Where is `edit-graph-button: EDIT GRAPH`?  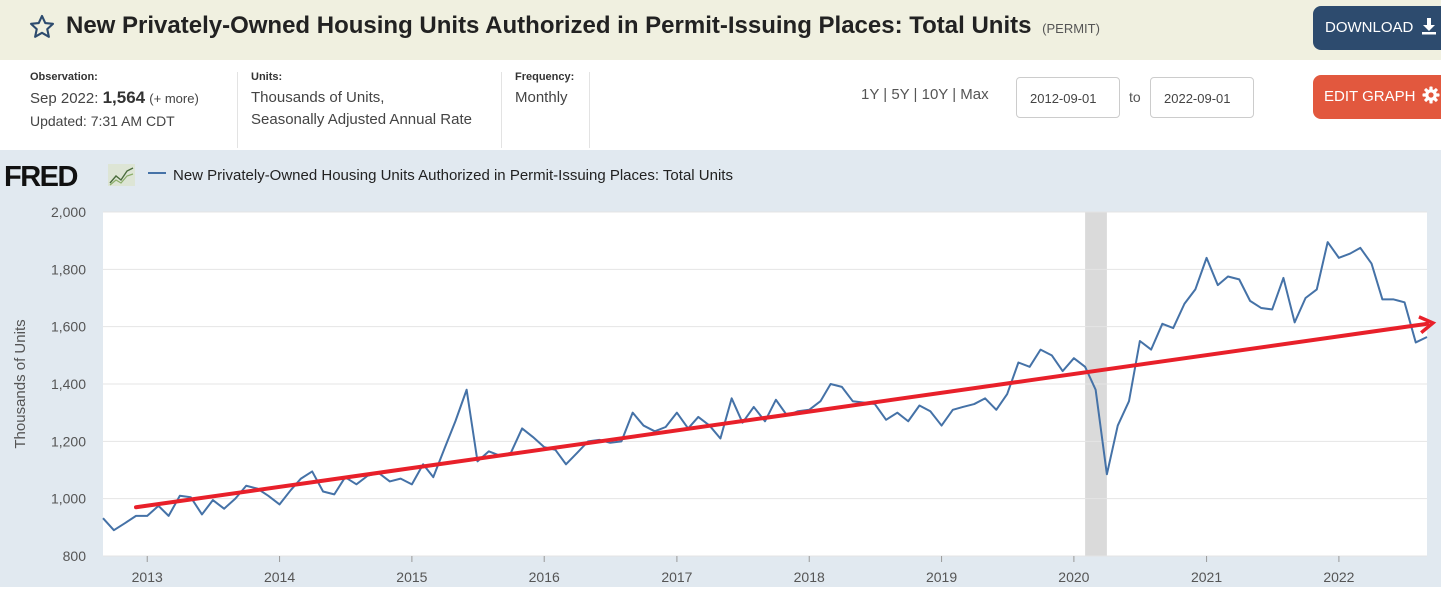 edit-graph-button: EDIT GRAPH is located at coordinates (1377, 97).